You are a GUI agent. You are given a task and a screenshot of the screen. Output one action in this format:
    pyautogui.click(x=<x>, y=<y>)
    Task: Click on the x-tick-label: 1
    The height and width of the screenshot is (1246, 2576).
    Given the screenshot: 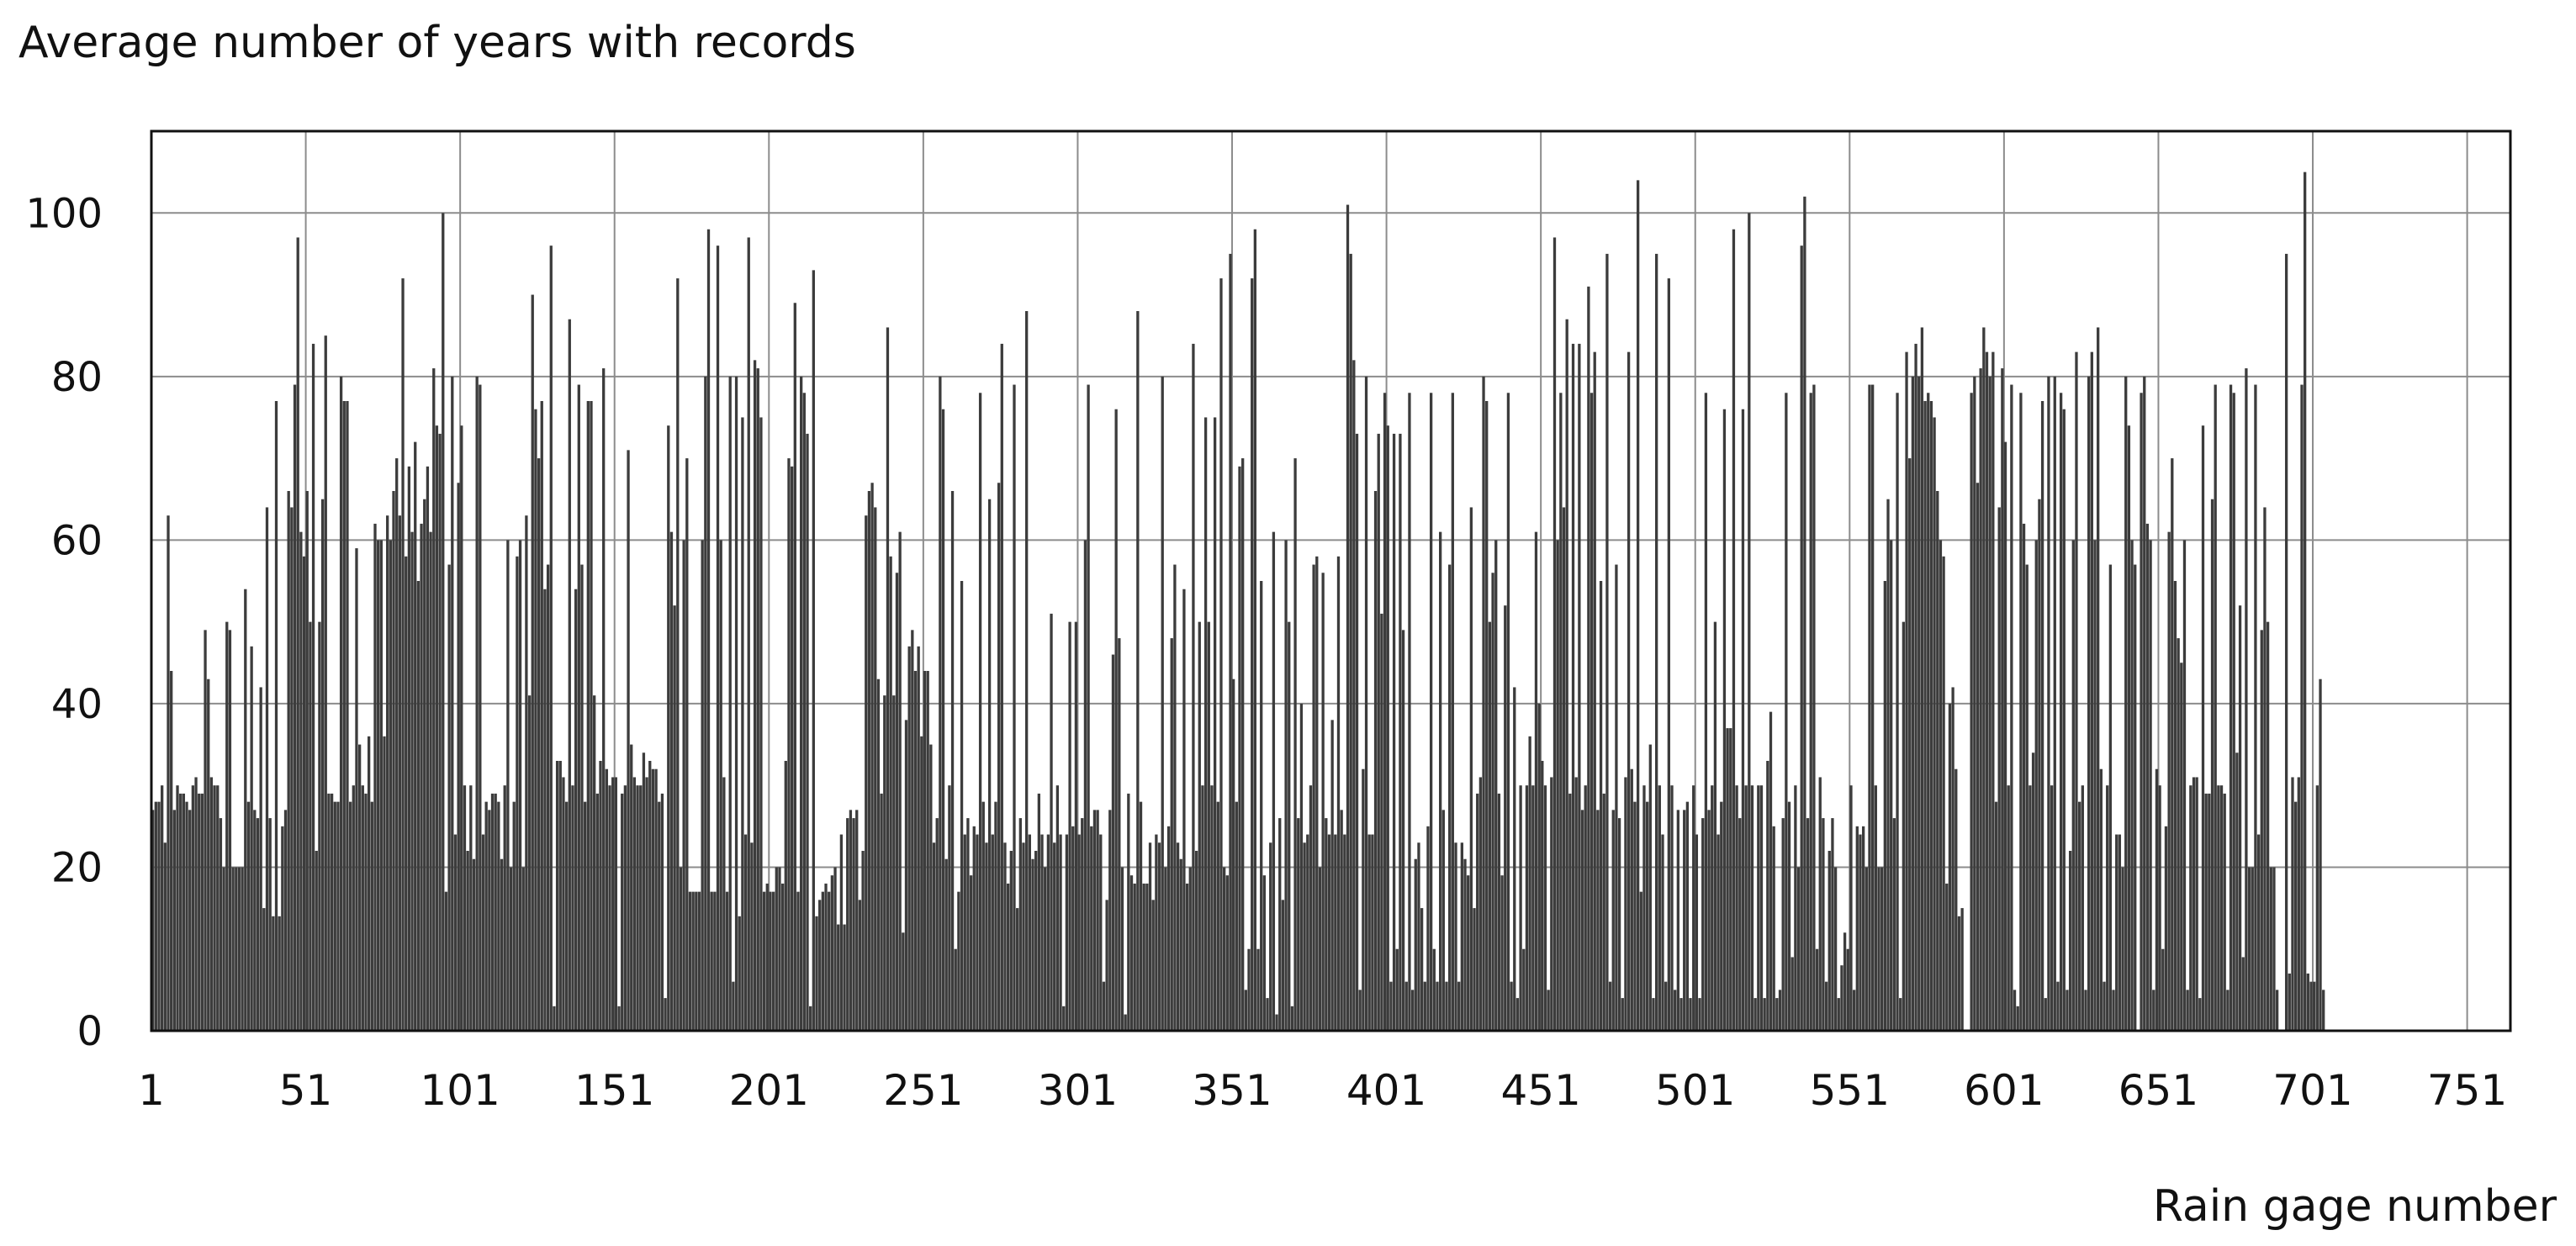 What is the action you would take?
    pyautogui.click(x=151, y=1090)
    